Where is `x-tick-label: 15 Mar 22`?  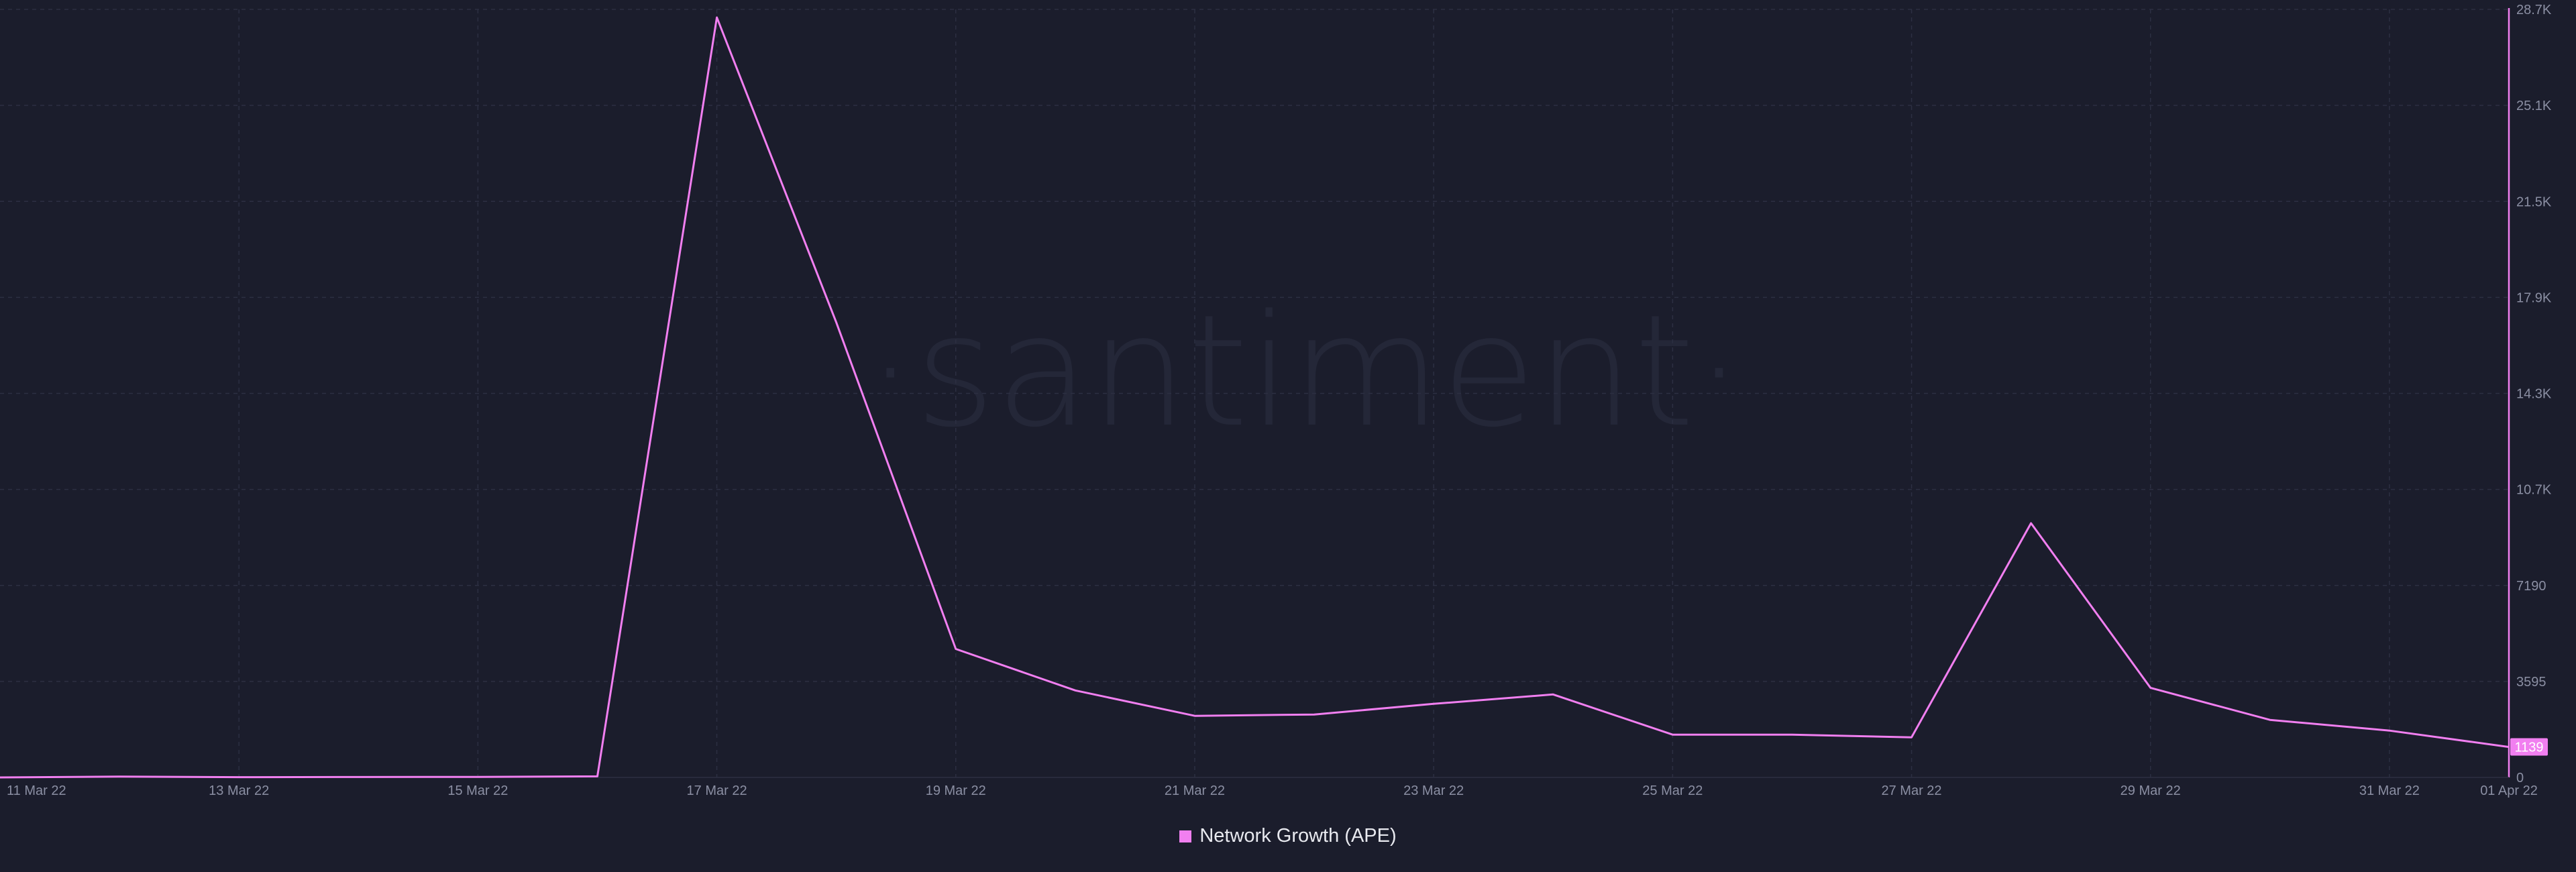
x-tick-label: 15 Mar 22 is located at coordinates (477, 790).